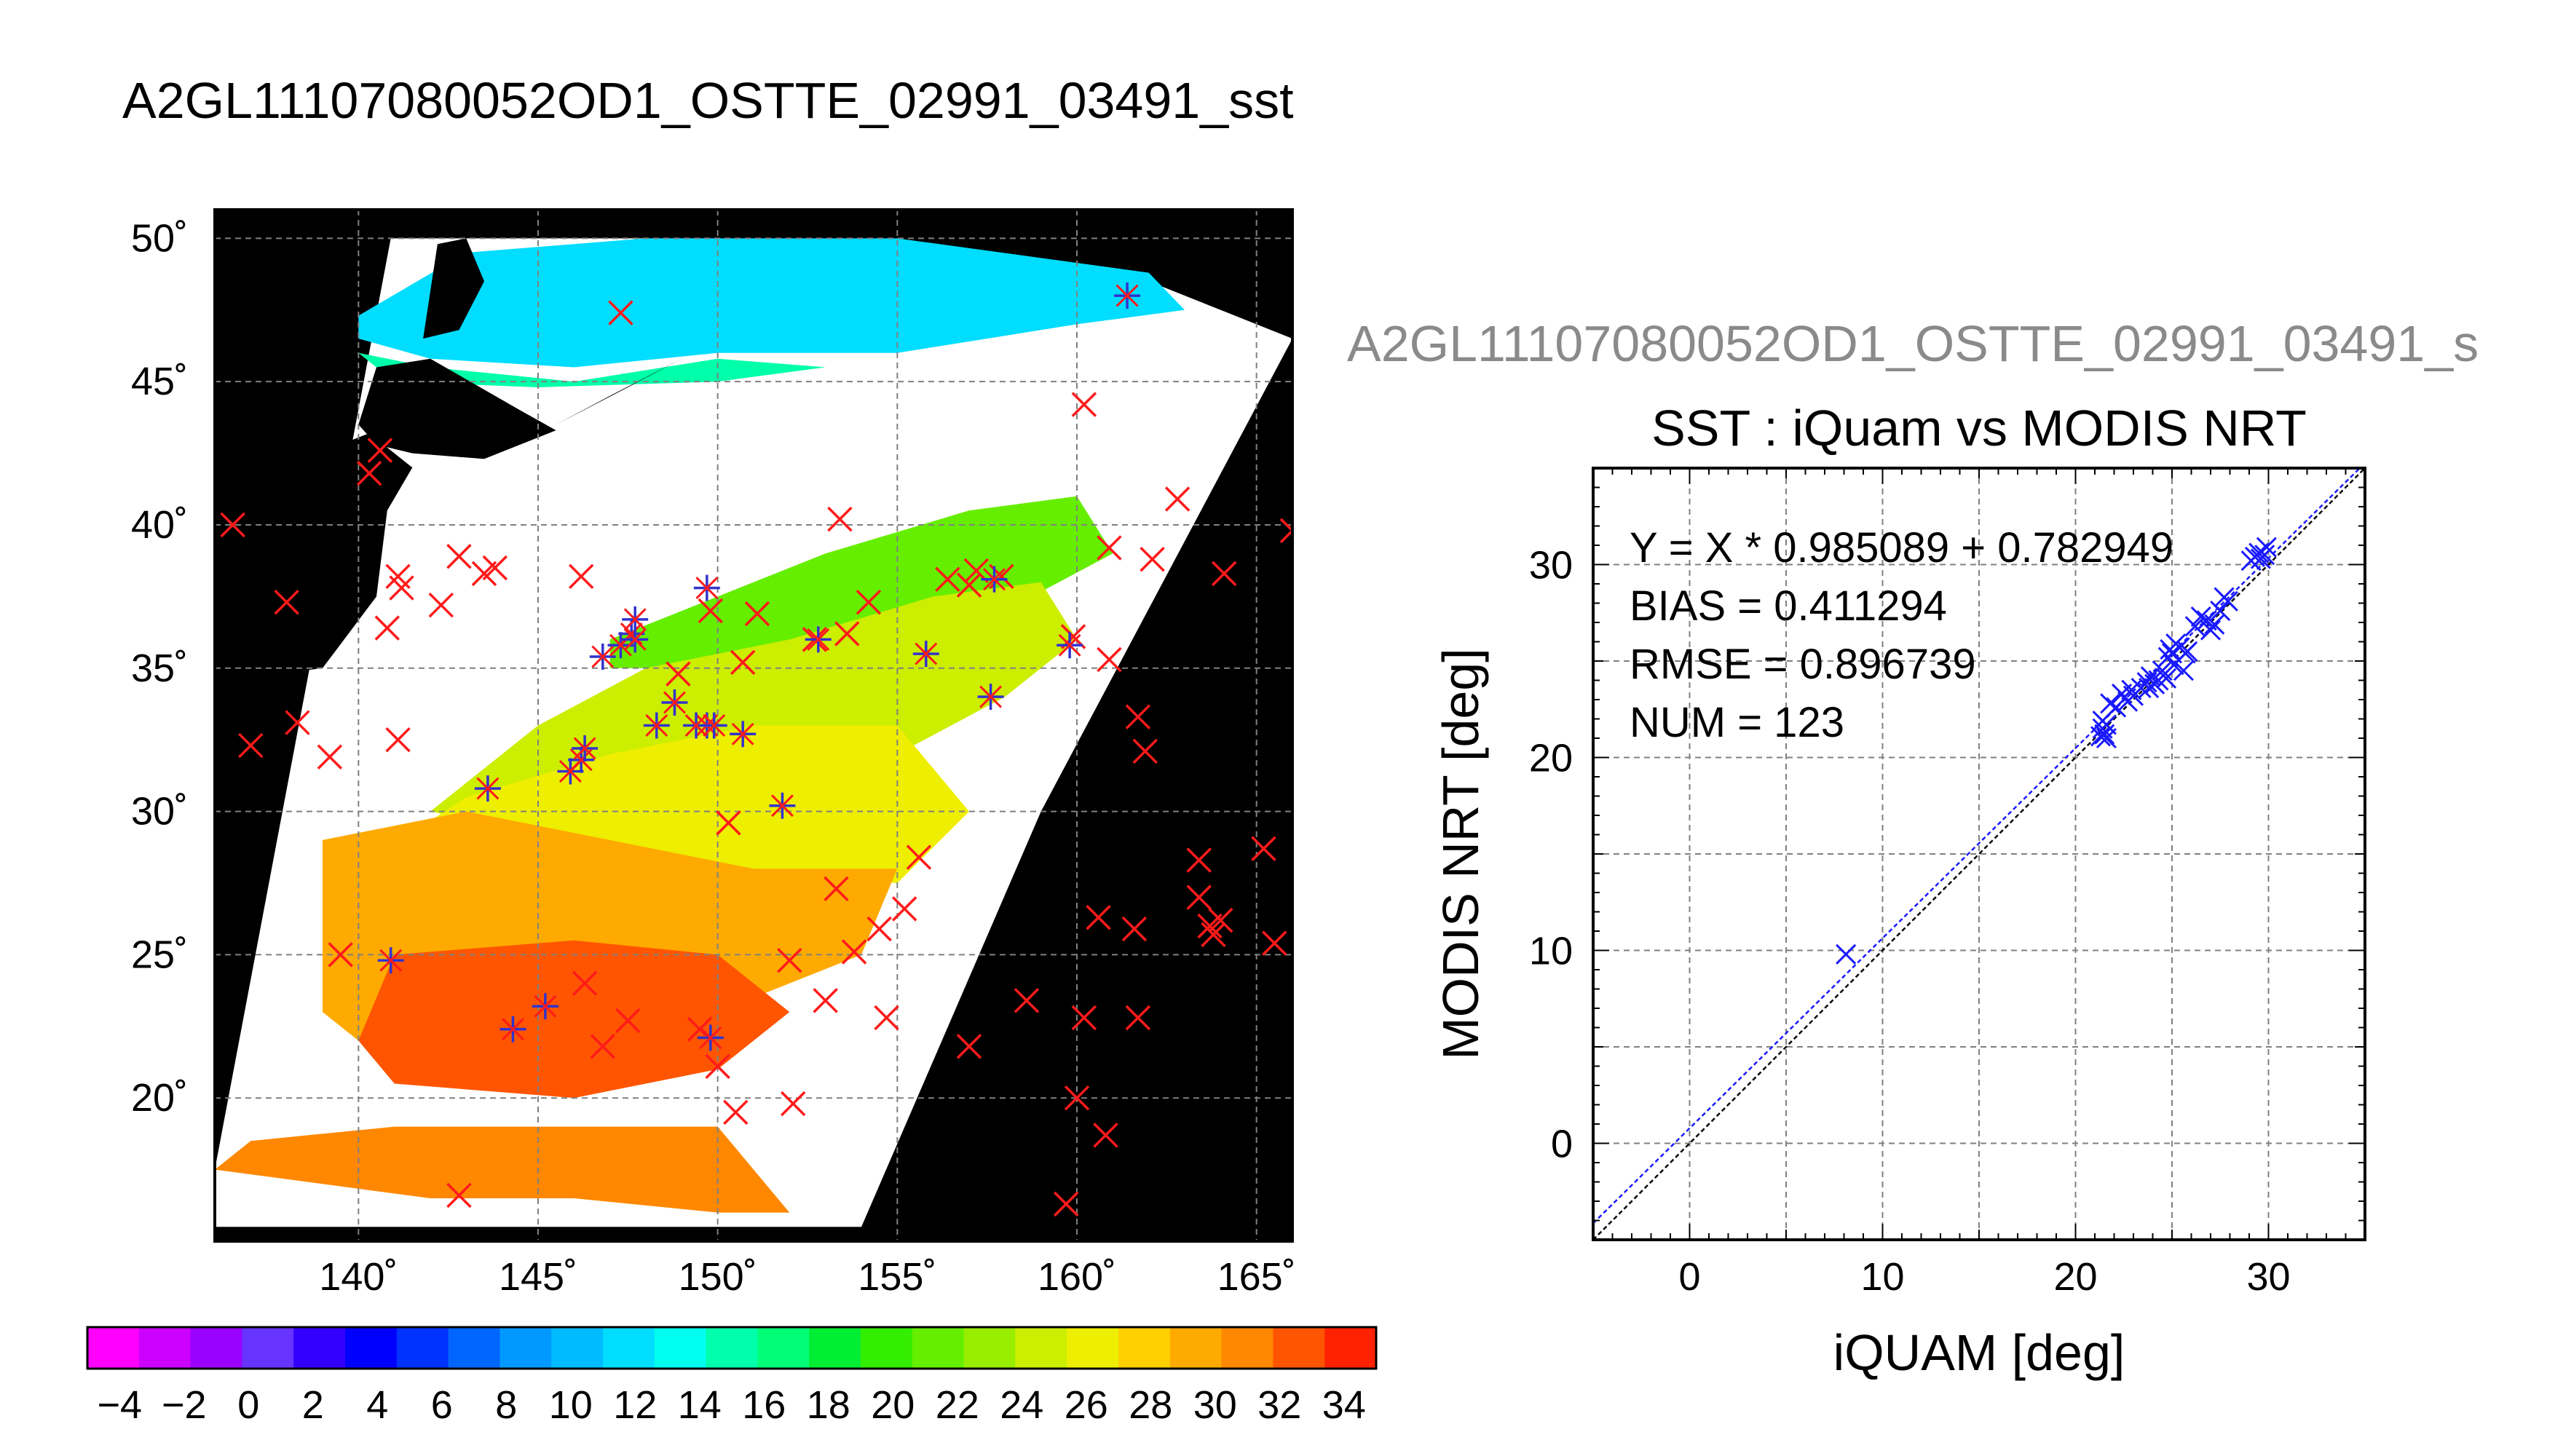  Describe the element at coordinates (1551, 758) in the screenshot. I see `scatter-y-tick-label: 20` at that location.